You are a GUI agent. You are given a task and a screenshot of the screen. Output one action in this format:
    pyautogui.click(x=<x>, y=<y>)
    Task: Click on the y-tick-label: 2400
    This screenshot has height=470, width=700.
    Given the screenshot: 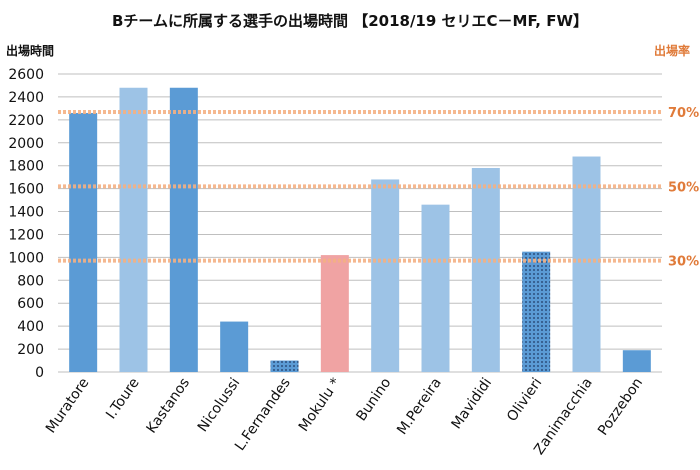 What is the action you would take?
    pyautogui.click(x=26, y=98)
    